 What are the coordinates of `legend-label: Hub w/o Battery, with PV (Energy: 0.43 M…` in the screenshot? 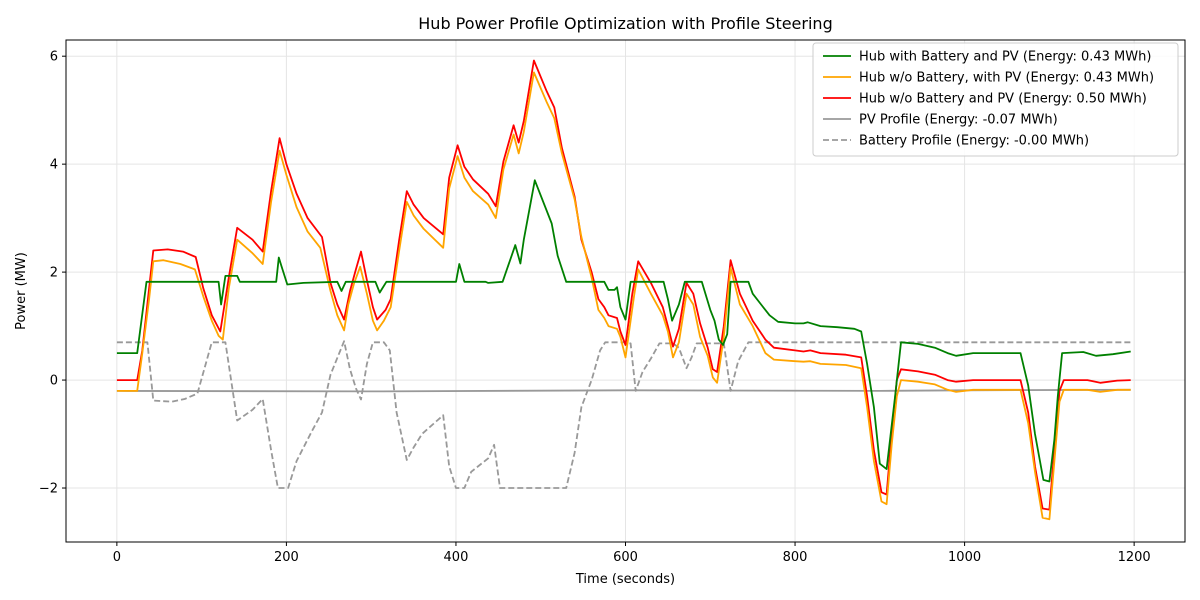 It's located at (1006, 78).